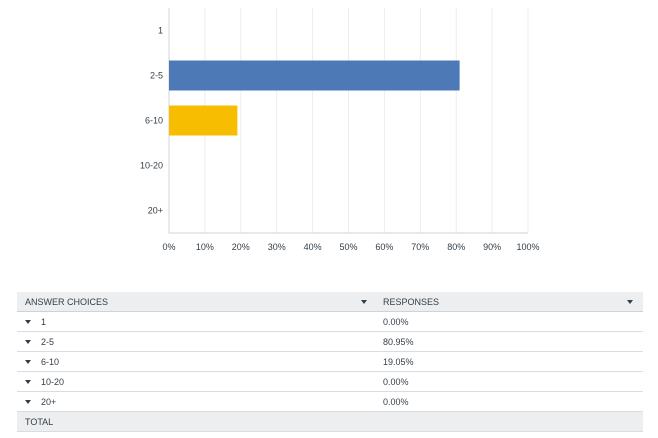 The image size is (658, 438). I want to click on table-row: 10-20 0.00%0, so click(330, 381).